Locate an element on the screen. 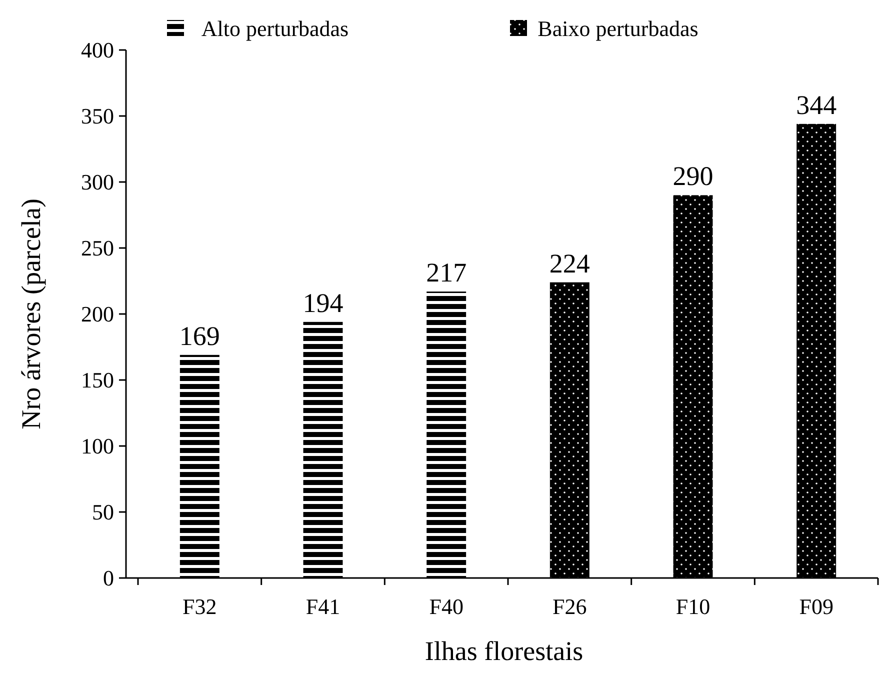 Image resolution: width=882 pixels, height=680 pixels. x-tick-label: F32 is located at coordinates (199, 606).